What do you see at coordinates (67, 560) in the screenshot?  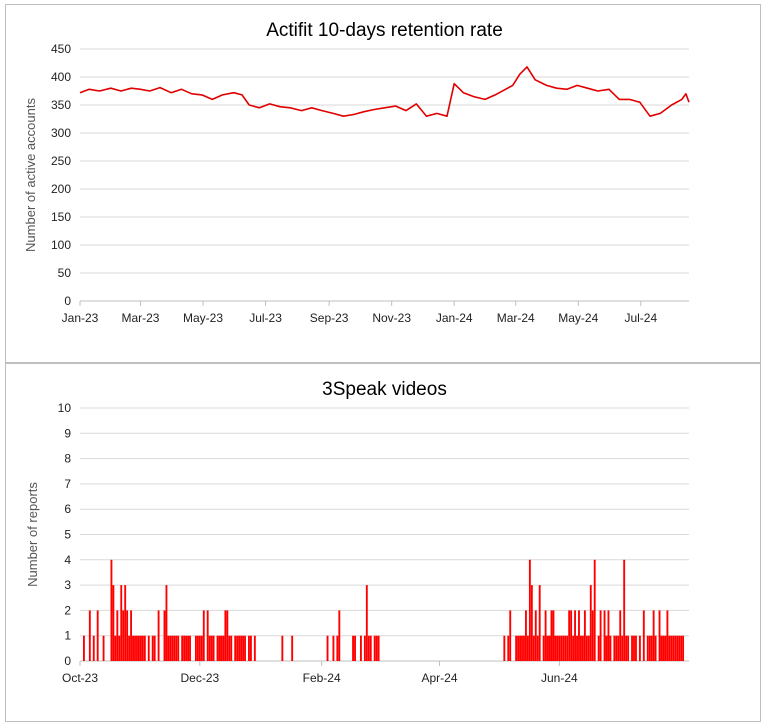 I see `y-tick-label: 4` at bounding box center [67, 560].